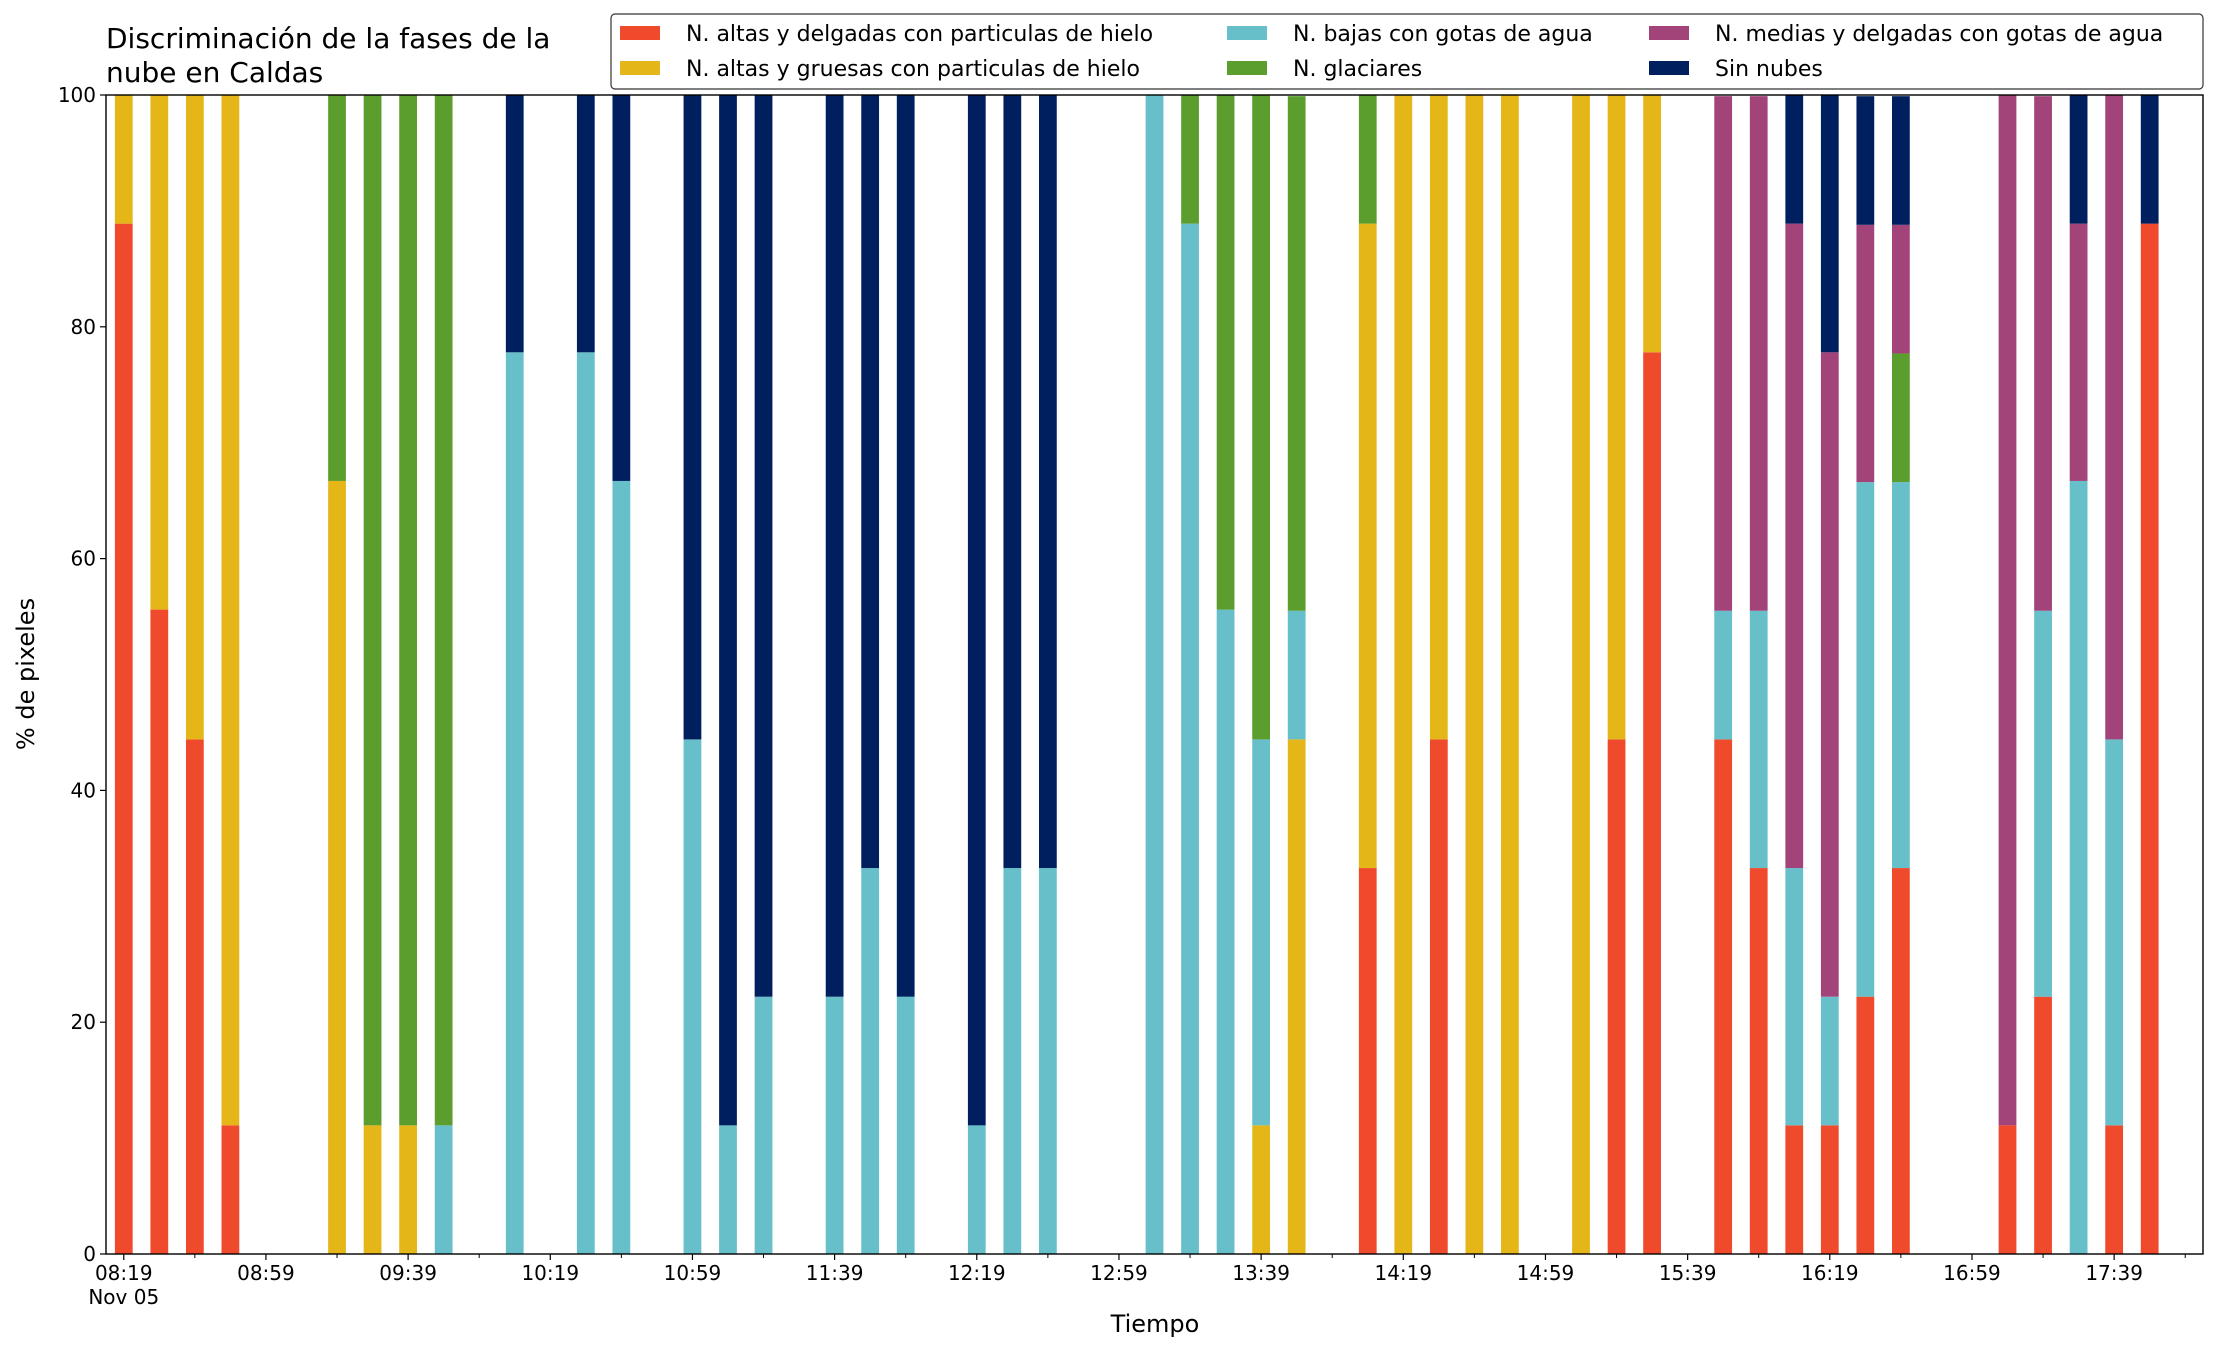 The height and width of the screenshot is (1355, 2216). Describe the element at coordinates (1261, 1273) in the screenshot. I see `x-tick-label: 13:39` at that location.